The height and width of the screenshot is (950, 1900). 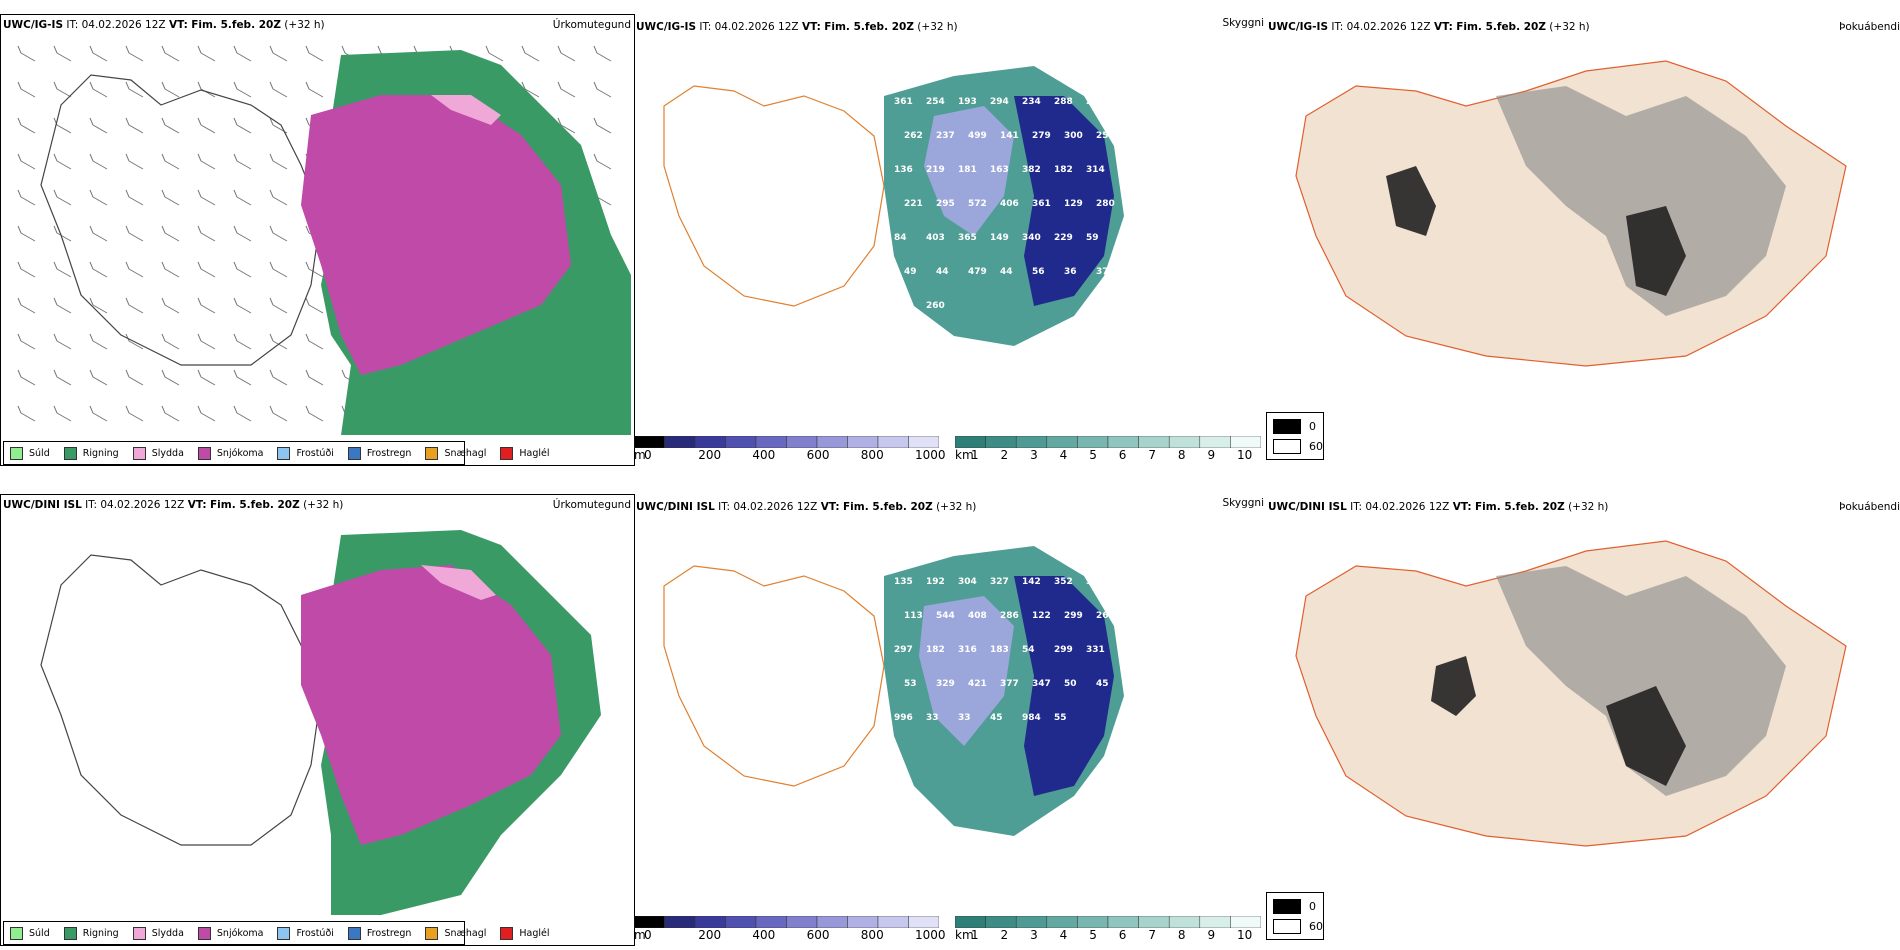 I want to click on height-label: 304, so click(x=967, y=582).